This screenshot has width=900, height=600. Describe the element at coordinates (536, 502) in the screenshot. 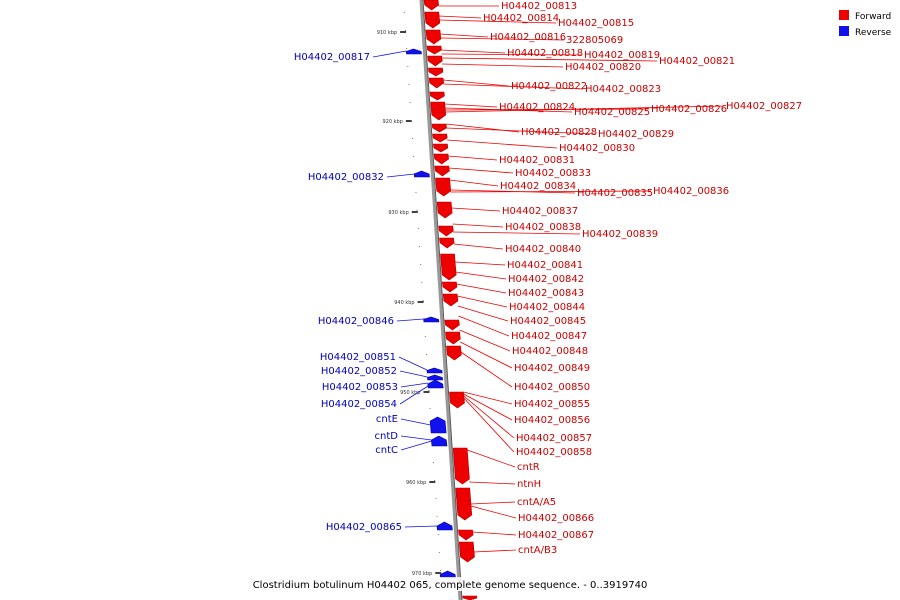

I see `forward-gene-label: cntA/A5` at that location.